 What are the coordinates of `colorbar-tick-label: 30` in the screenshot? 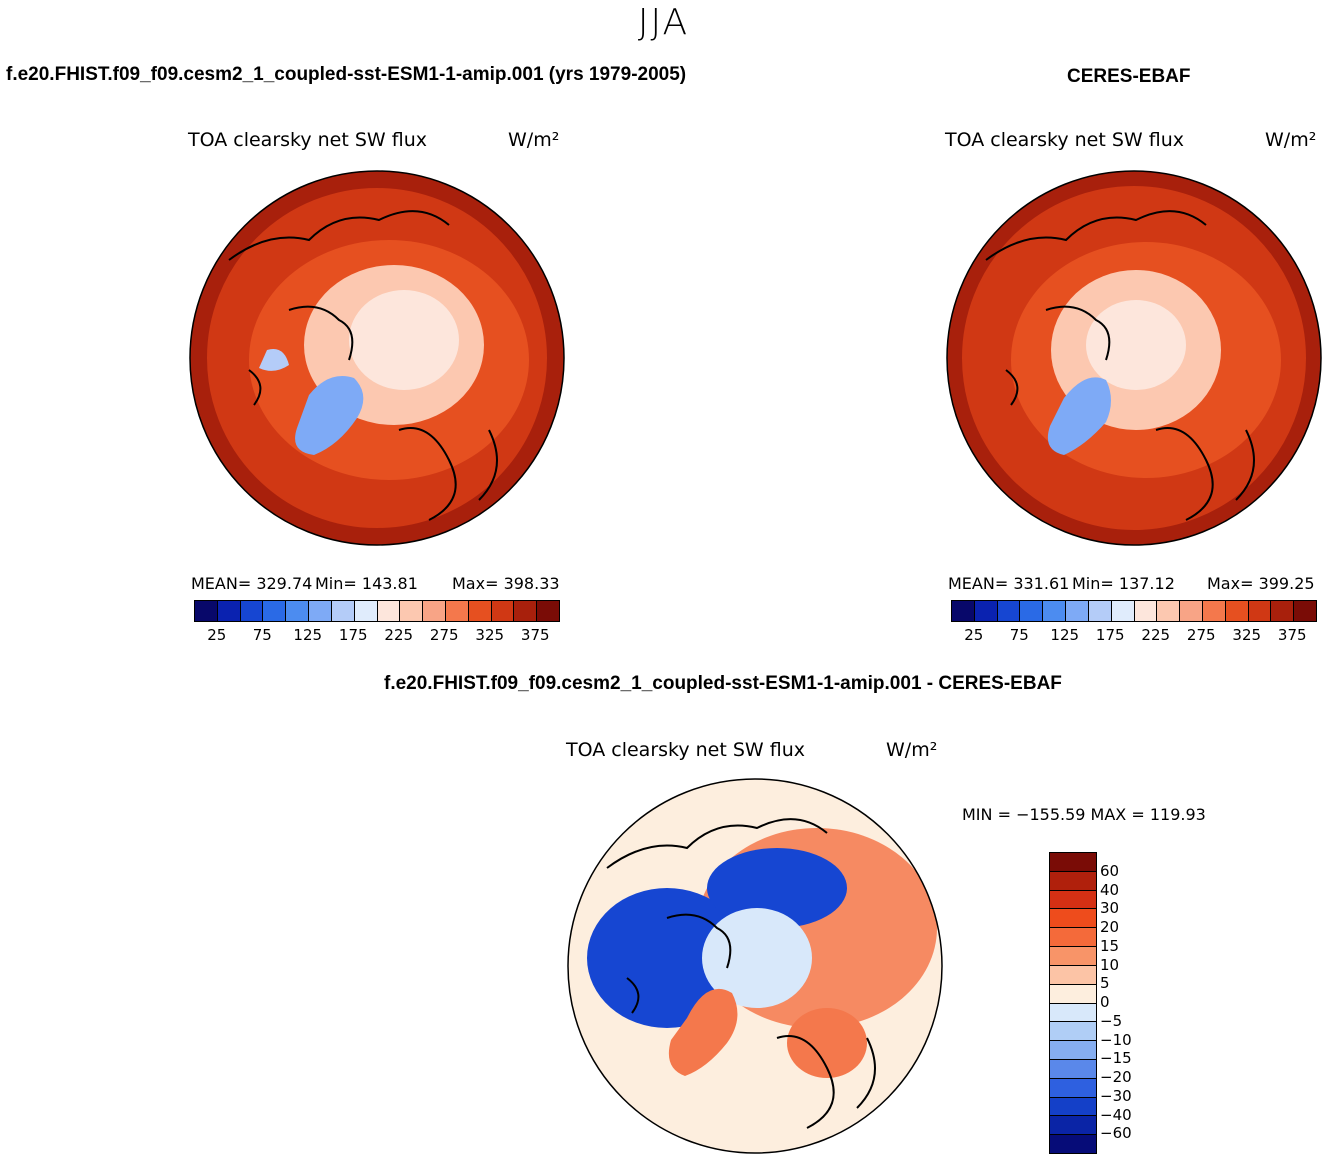 It's located at (1110, 908).